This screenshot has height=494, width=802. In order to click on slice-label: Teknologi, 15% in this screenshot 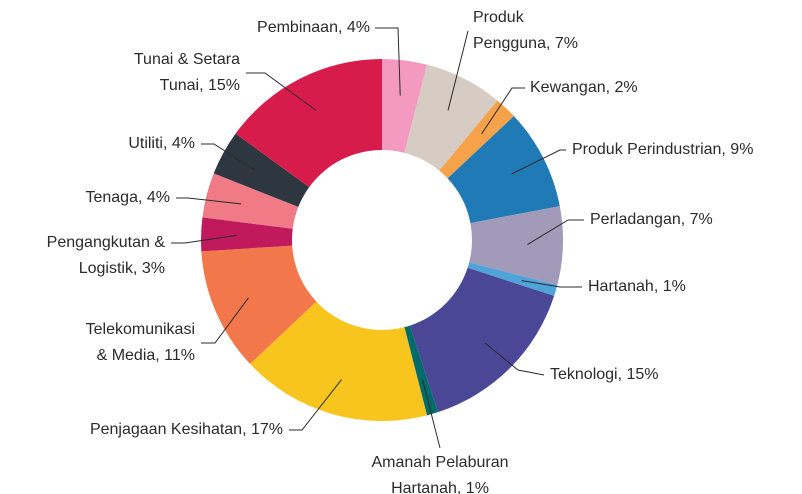, I will do `click(604, 374)`.